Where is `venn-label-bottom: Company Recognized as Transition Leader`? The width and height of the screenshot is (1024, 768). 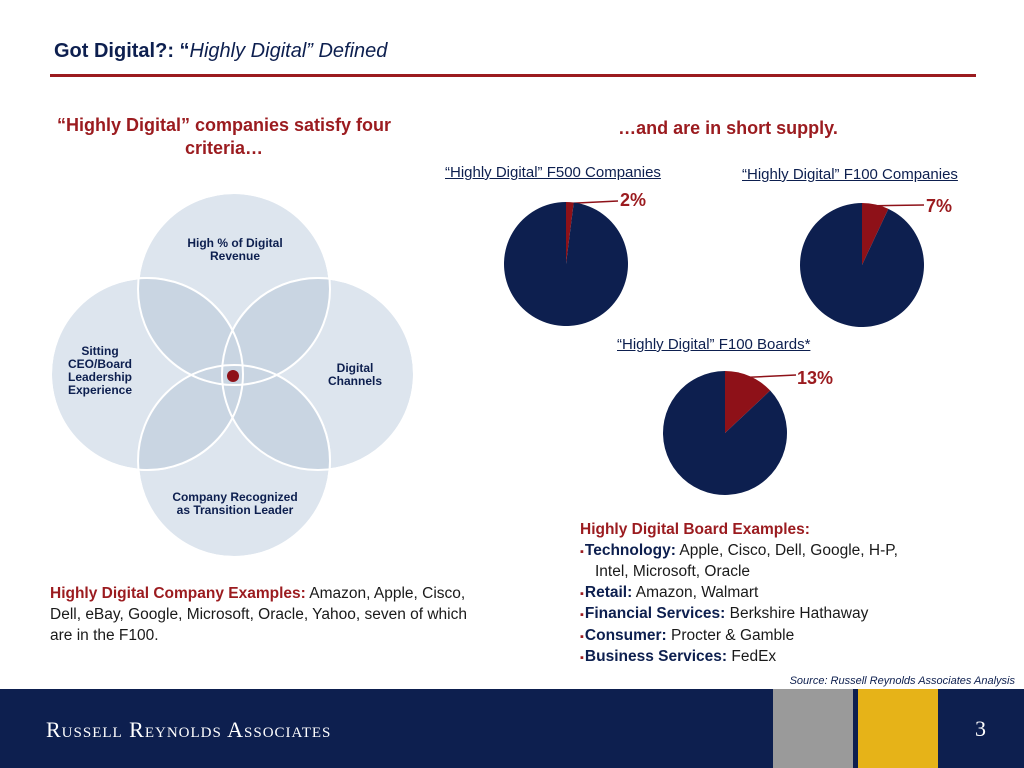 venn-label-bottom: Company Recognized as Transition Leader is located at coordinates (235, 503).